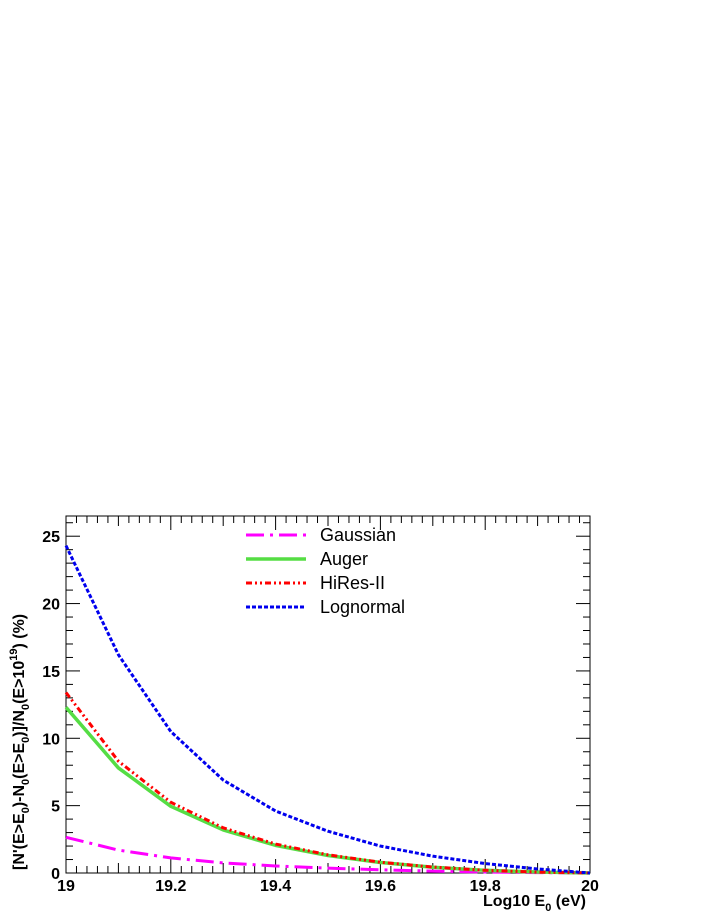 This screenshot has width=708, height=917. I want to click on y-tick-label: 20, so click(51, 605).